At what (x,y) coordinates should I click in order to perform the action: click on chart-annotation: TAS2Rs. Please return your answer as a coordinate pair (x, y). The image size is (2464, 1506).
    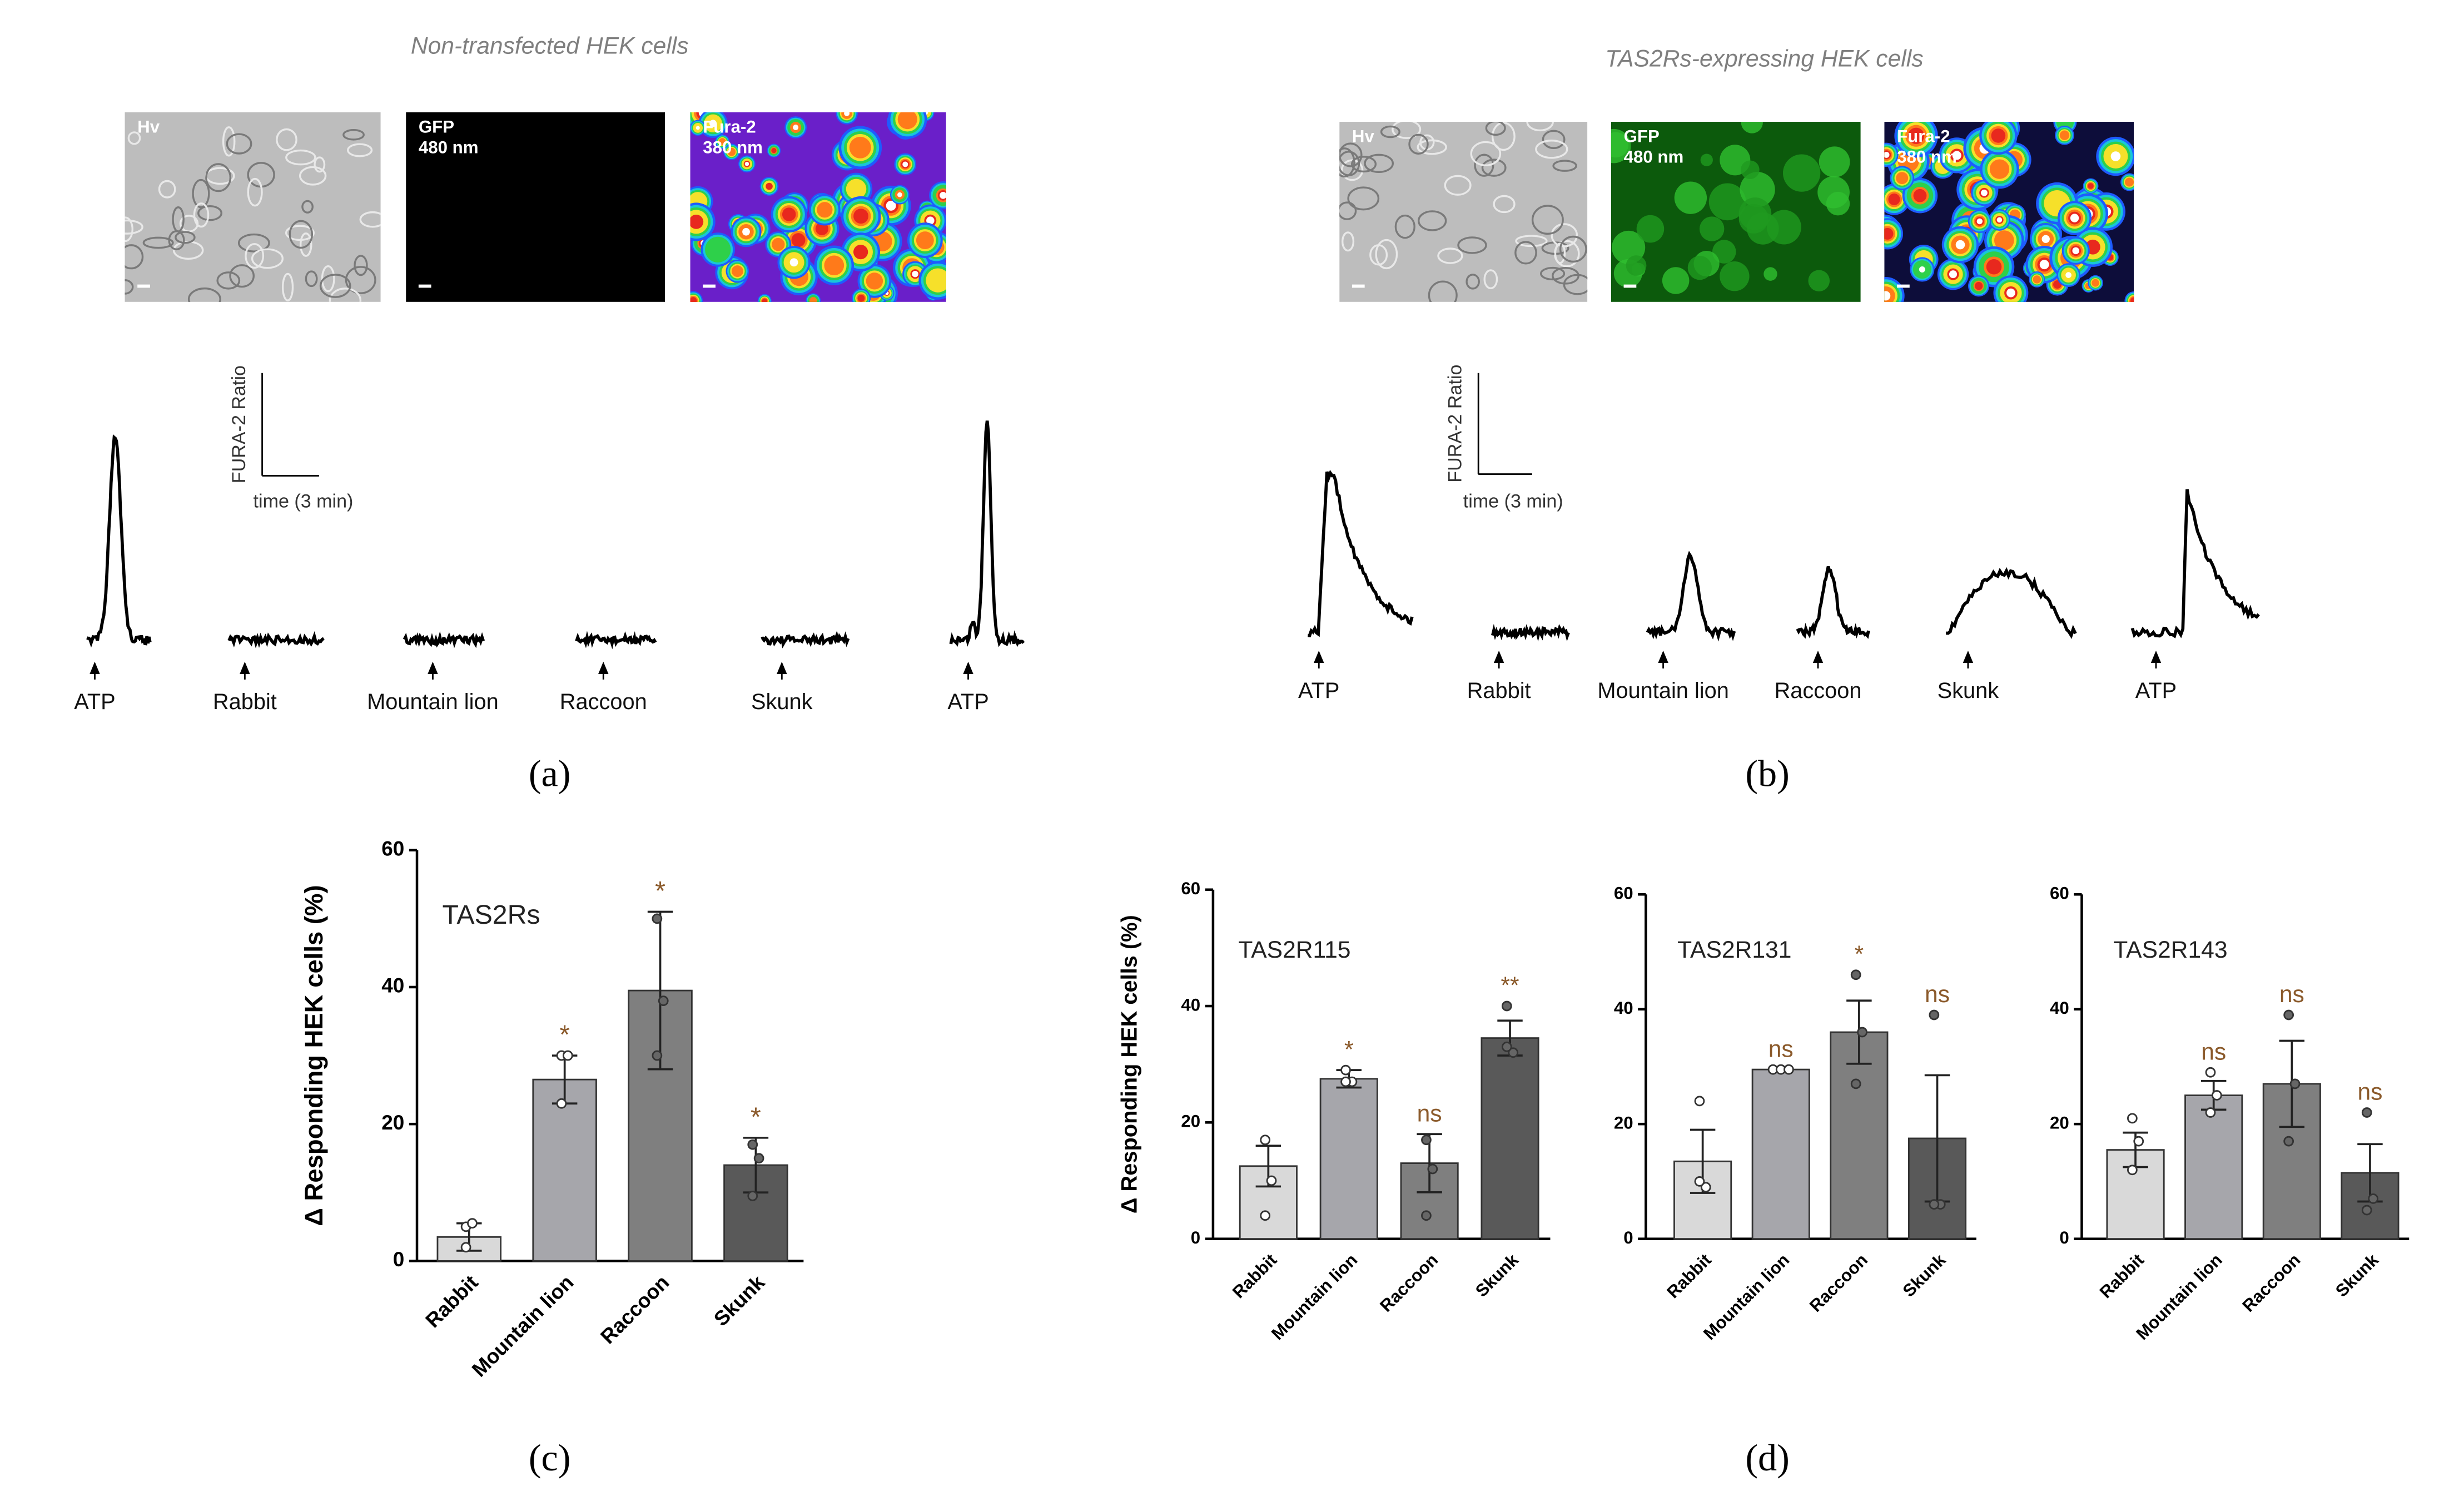
    Looking at the image, I should click on (491, 915).